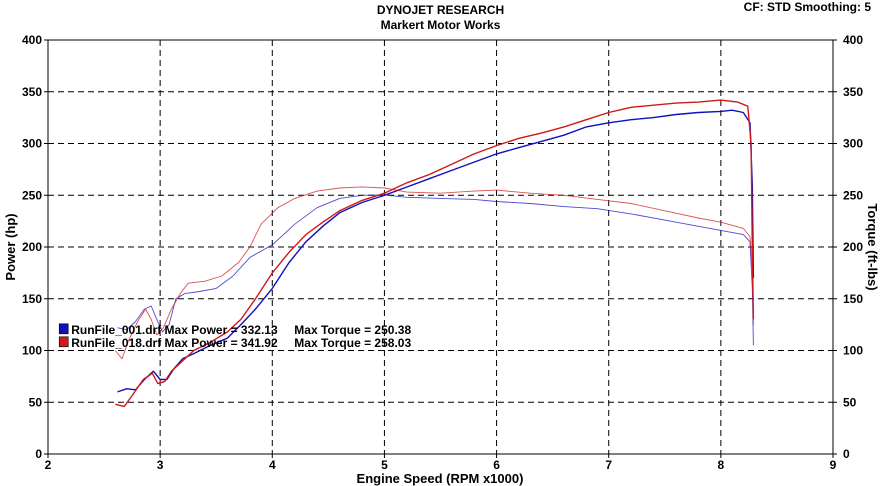 Image resolution: width=881 pixels, height=486 pixels. I want to click on y-tick-label-left: 50, so click(36, 402).